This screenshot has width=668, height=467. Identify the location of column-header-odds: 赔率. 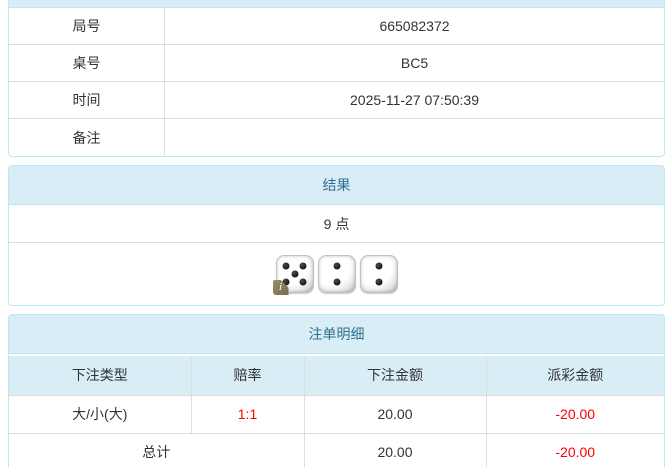
(247, 376).